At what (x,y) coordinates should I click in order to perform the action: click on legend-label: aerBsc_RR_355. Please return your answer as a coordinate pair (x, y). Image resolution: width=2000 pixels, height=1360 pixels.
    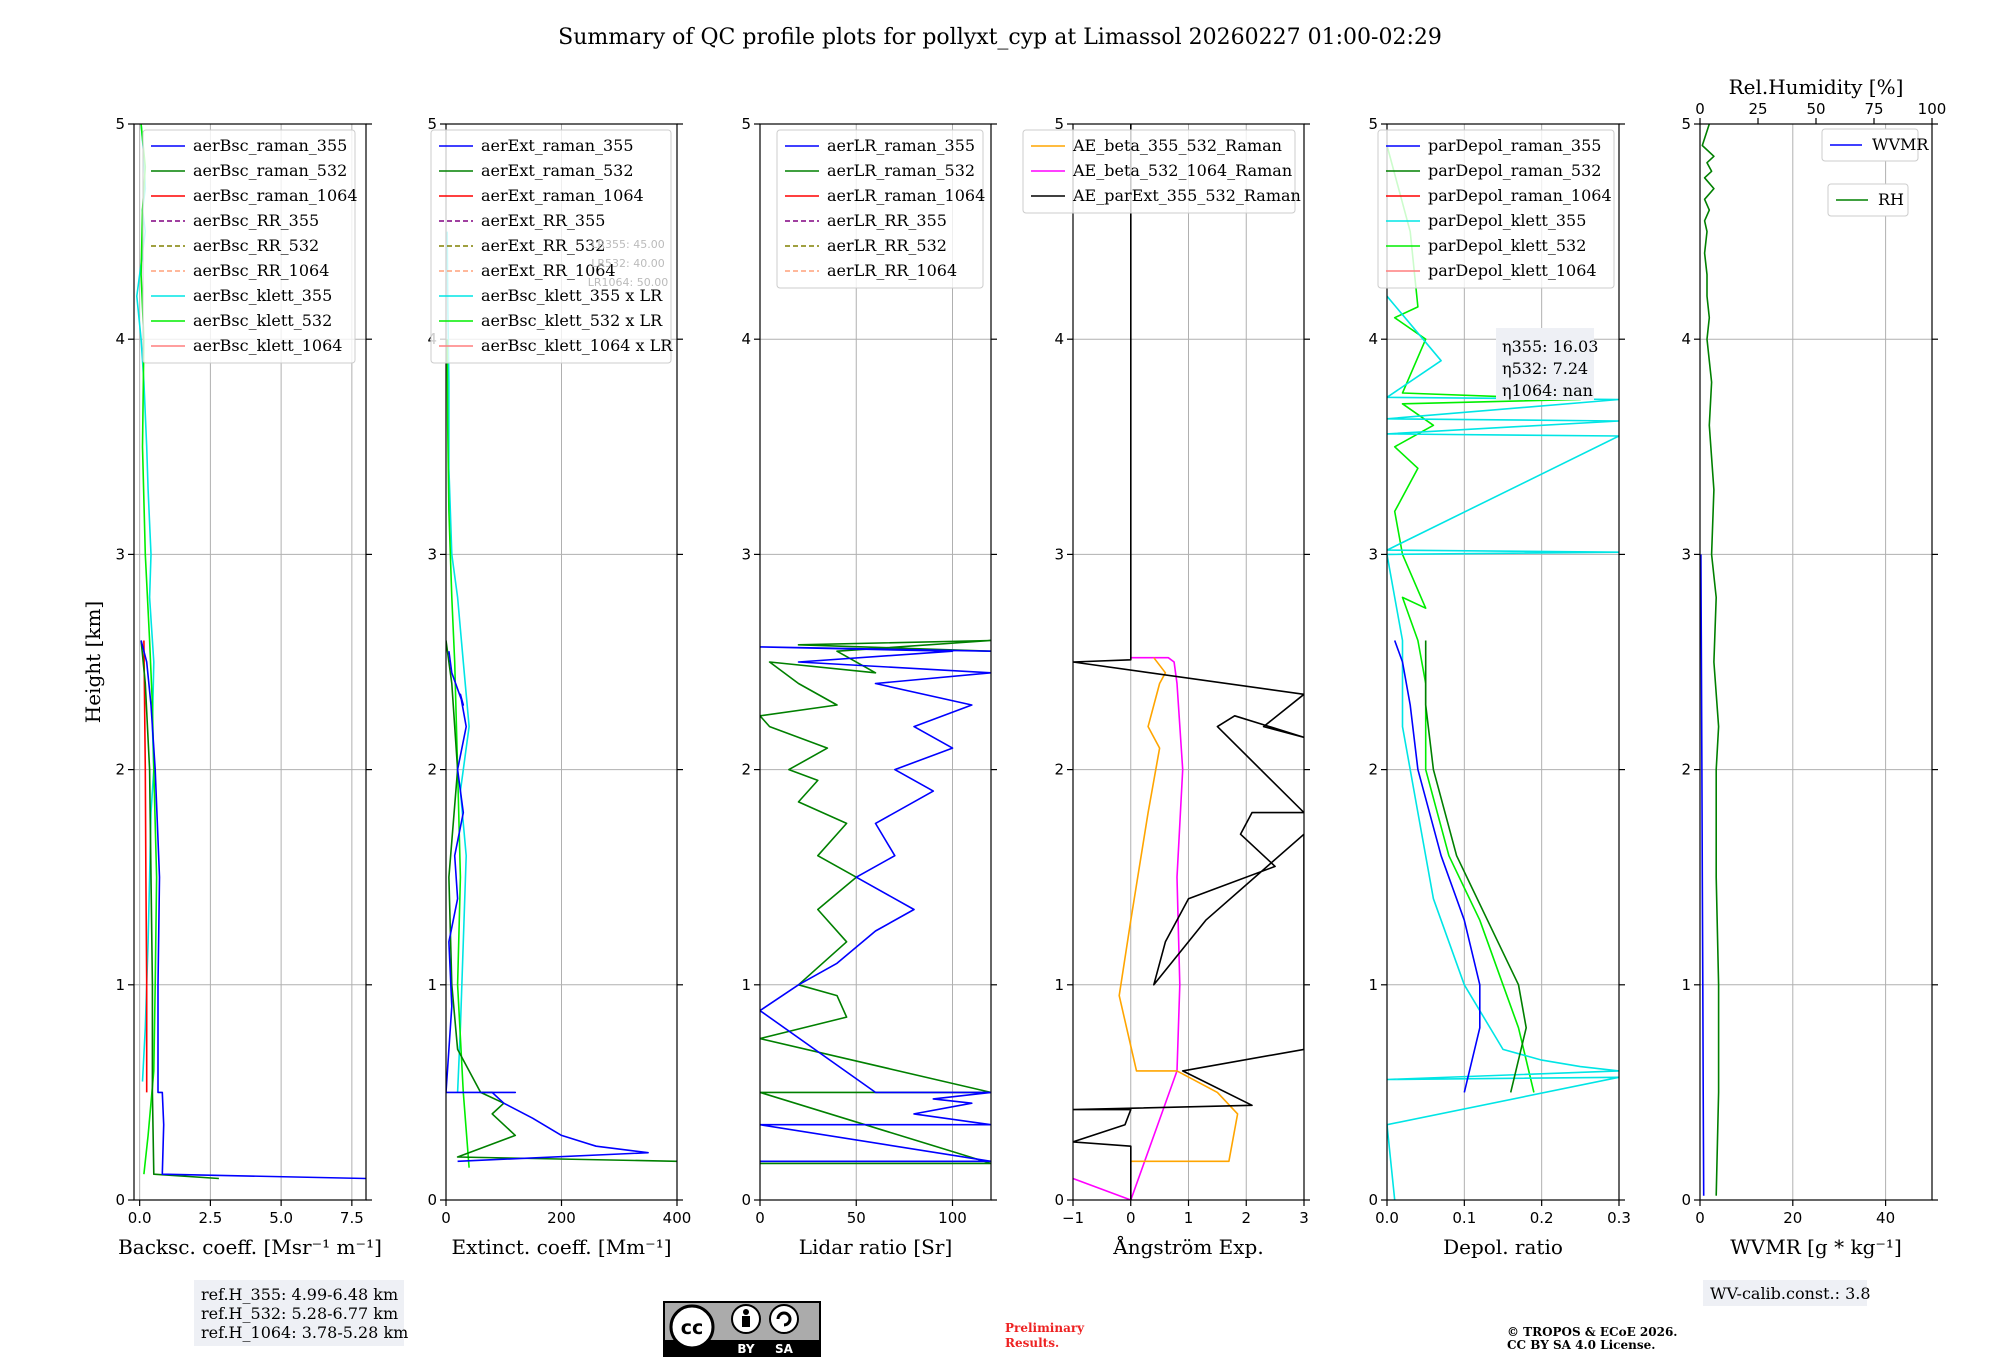
    Looking at the image, I should click on (256, 220).